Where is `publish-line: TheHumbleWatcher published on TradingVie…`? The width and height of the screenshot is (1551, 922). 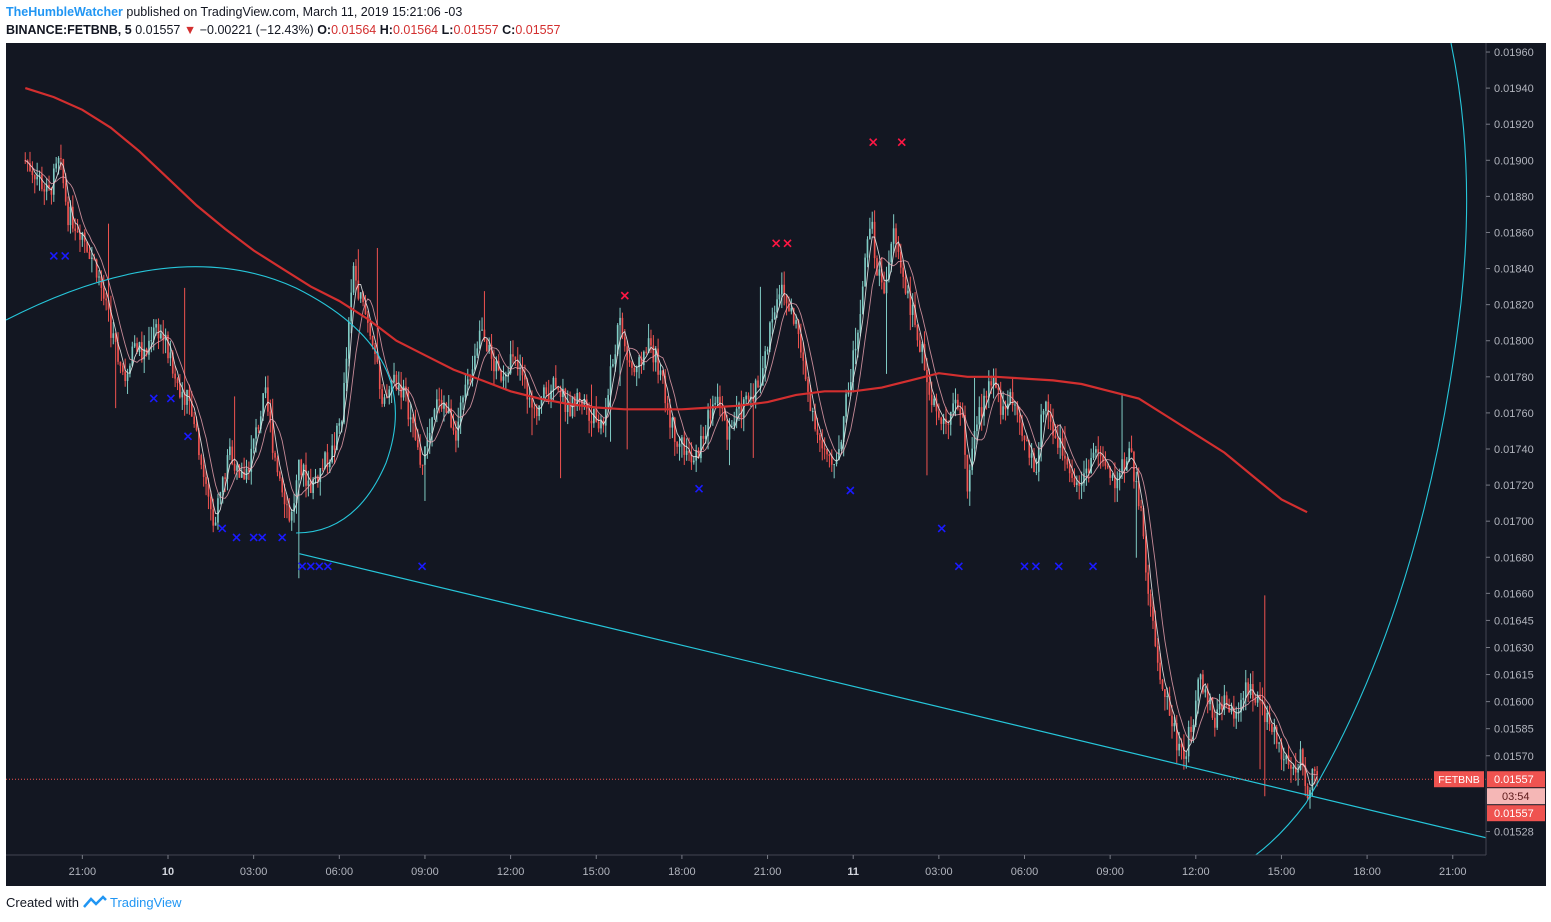 publish-line: TheHumbleWatcher published on TradingVie… is located at coordinates (234, 12).